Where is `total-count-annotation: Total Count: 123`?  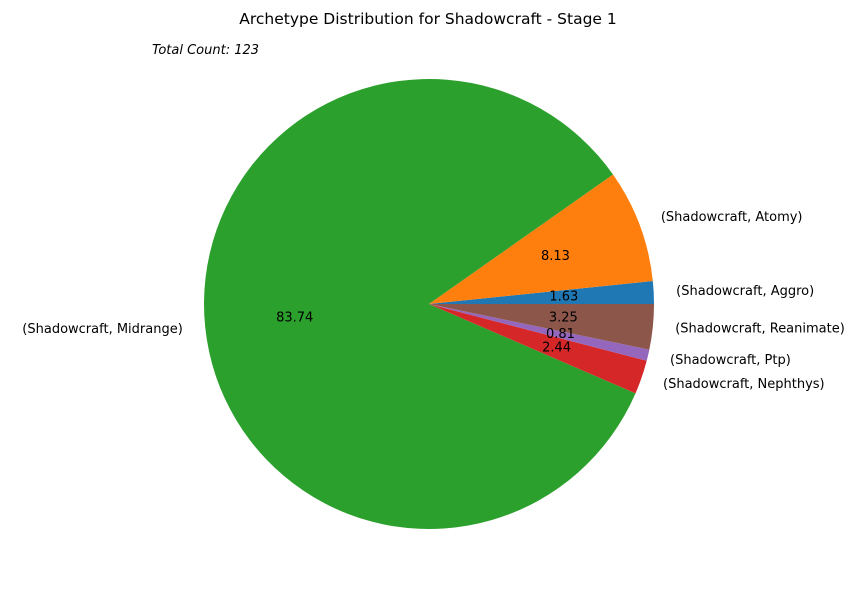
total-count-annotation: Total Count: 123 is located at coordinates (205, 50).